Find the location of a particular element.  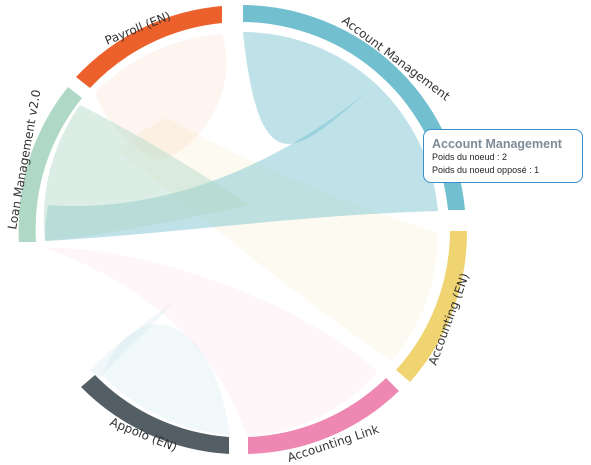

ribbon-loan-management is located at coordinates (146, 173).